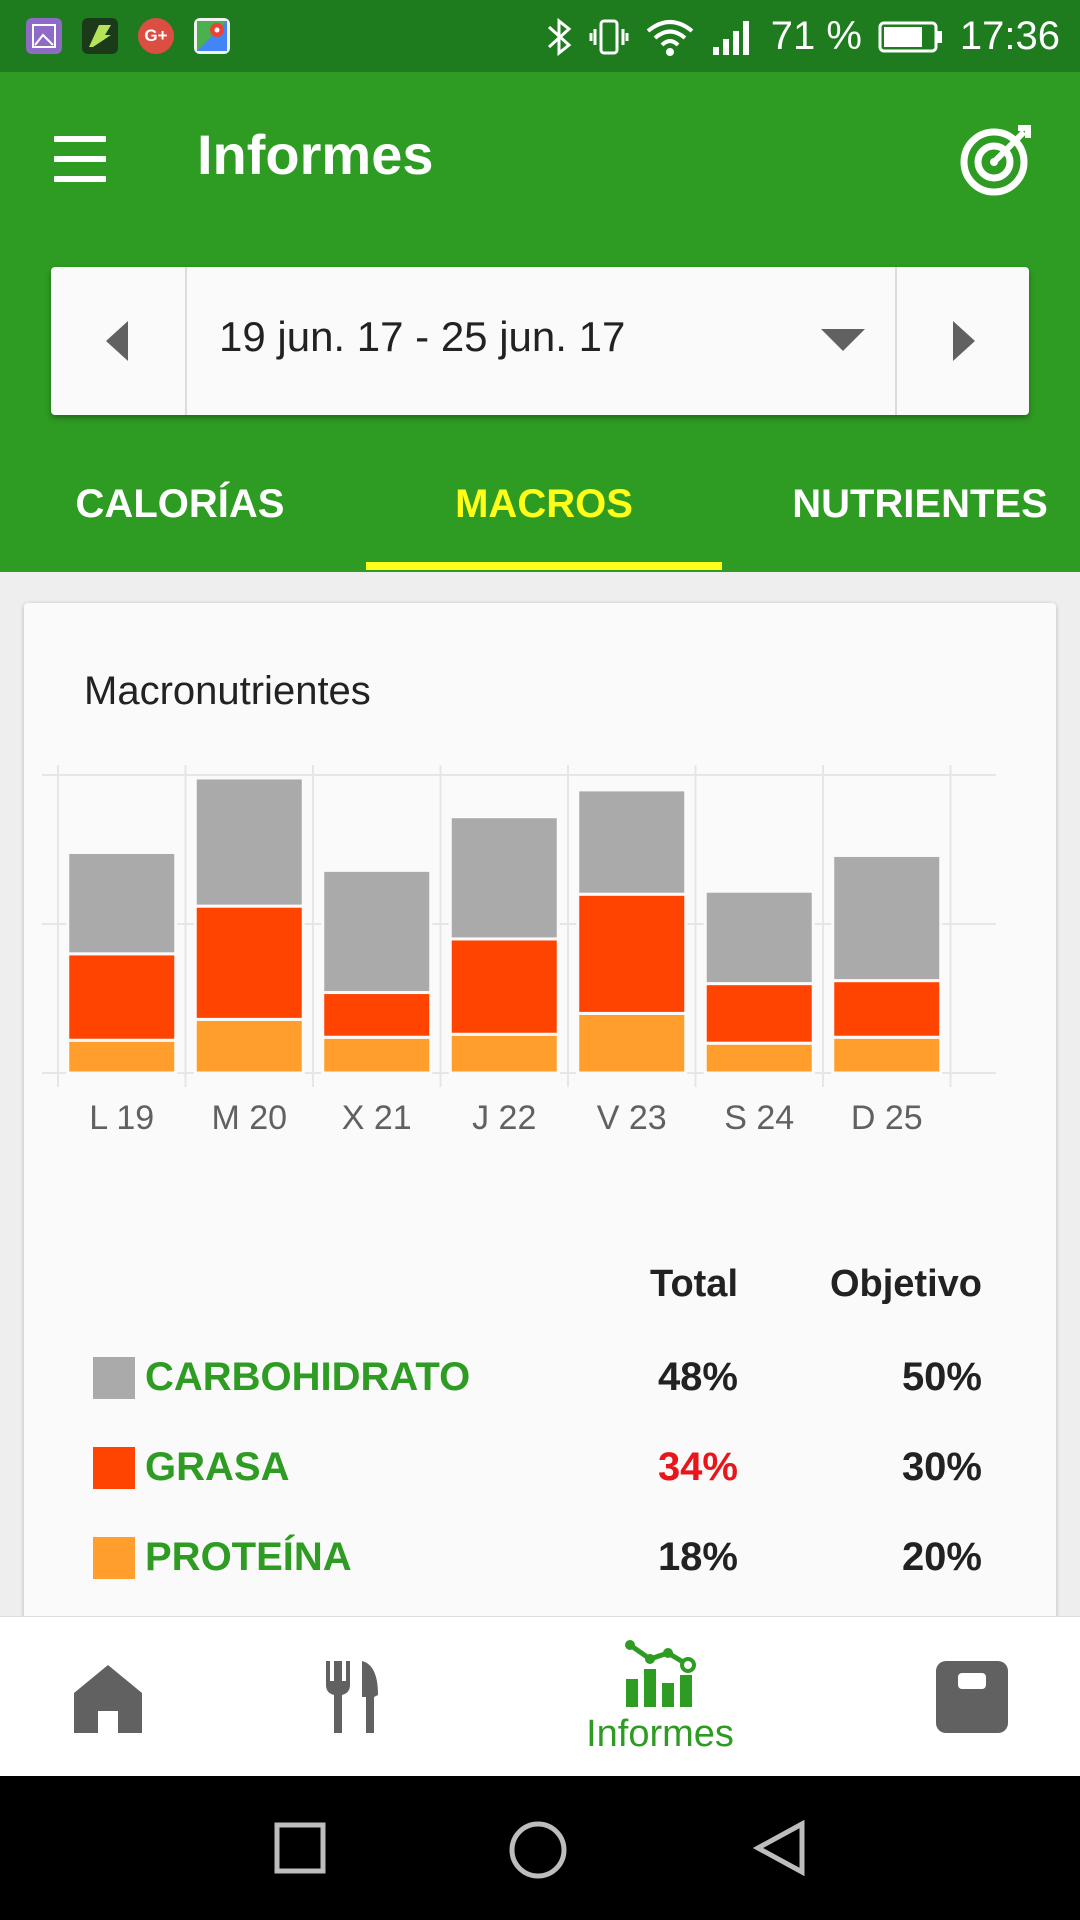  What do you see at coordinates (660, 1733) in the screenshot?
I see `nav-label: Informes` at bounding box center [660, 1733].